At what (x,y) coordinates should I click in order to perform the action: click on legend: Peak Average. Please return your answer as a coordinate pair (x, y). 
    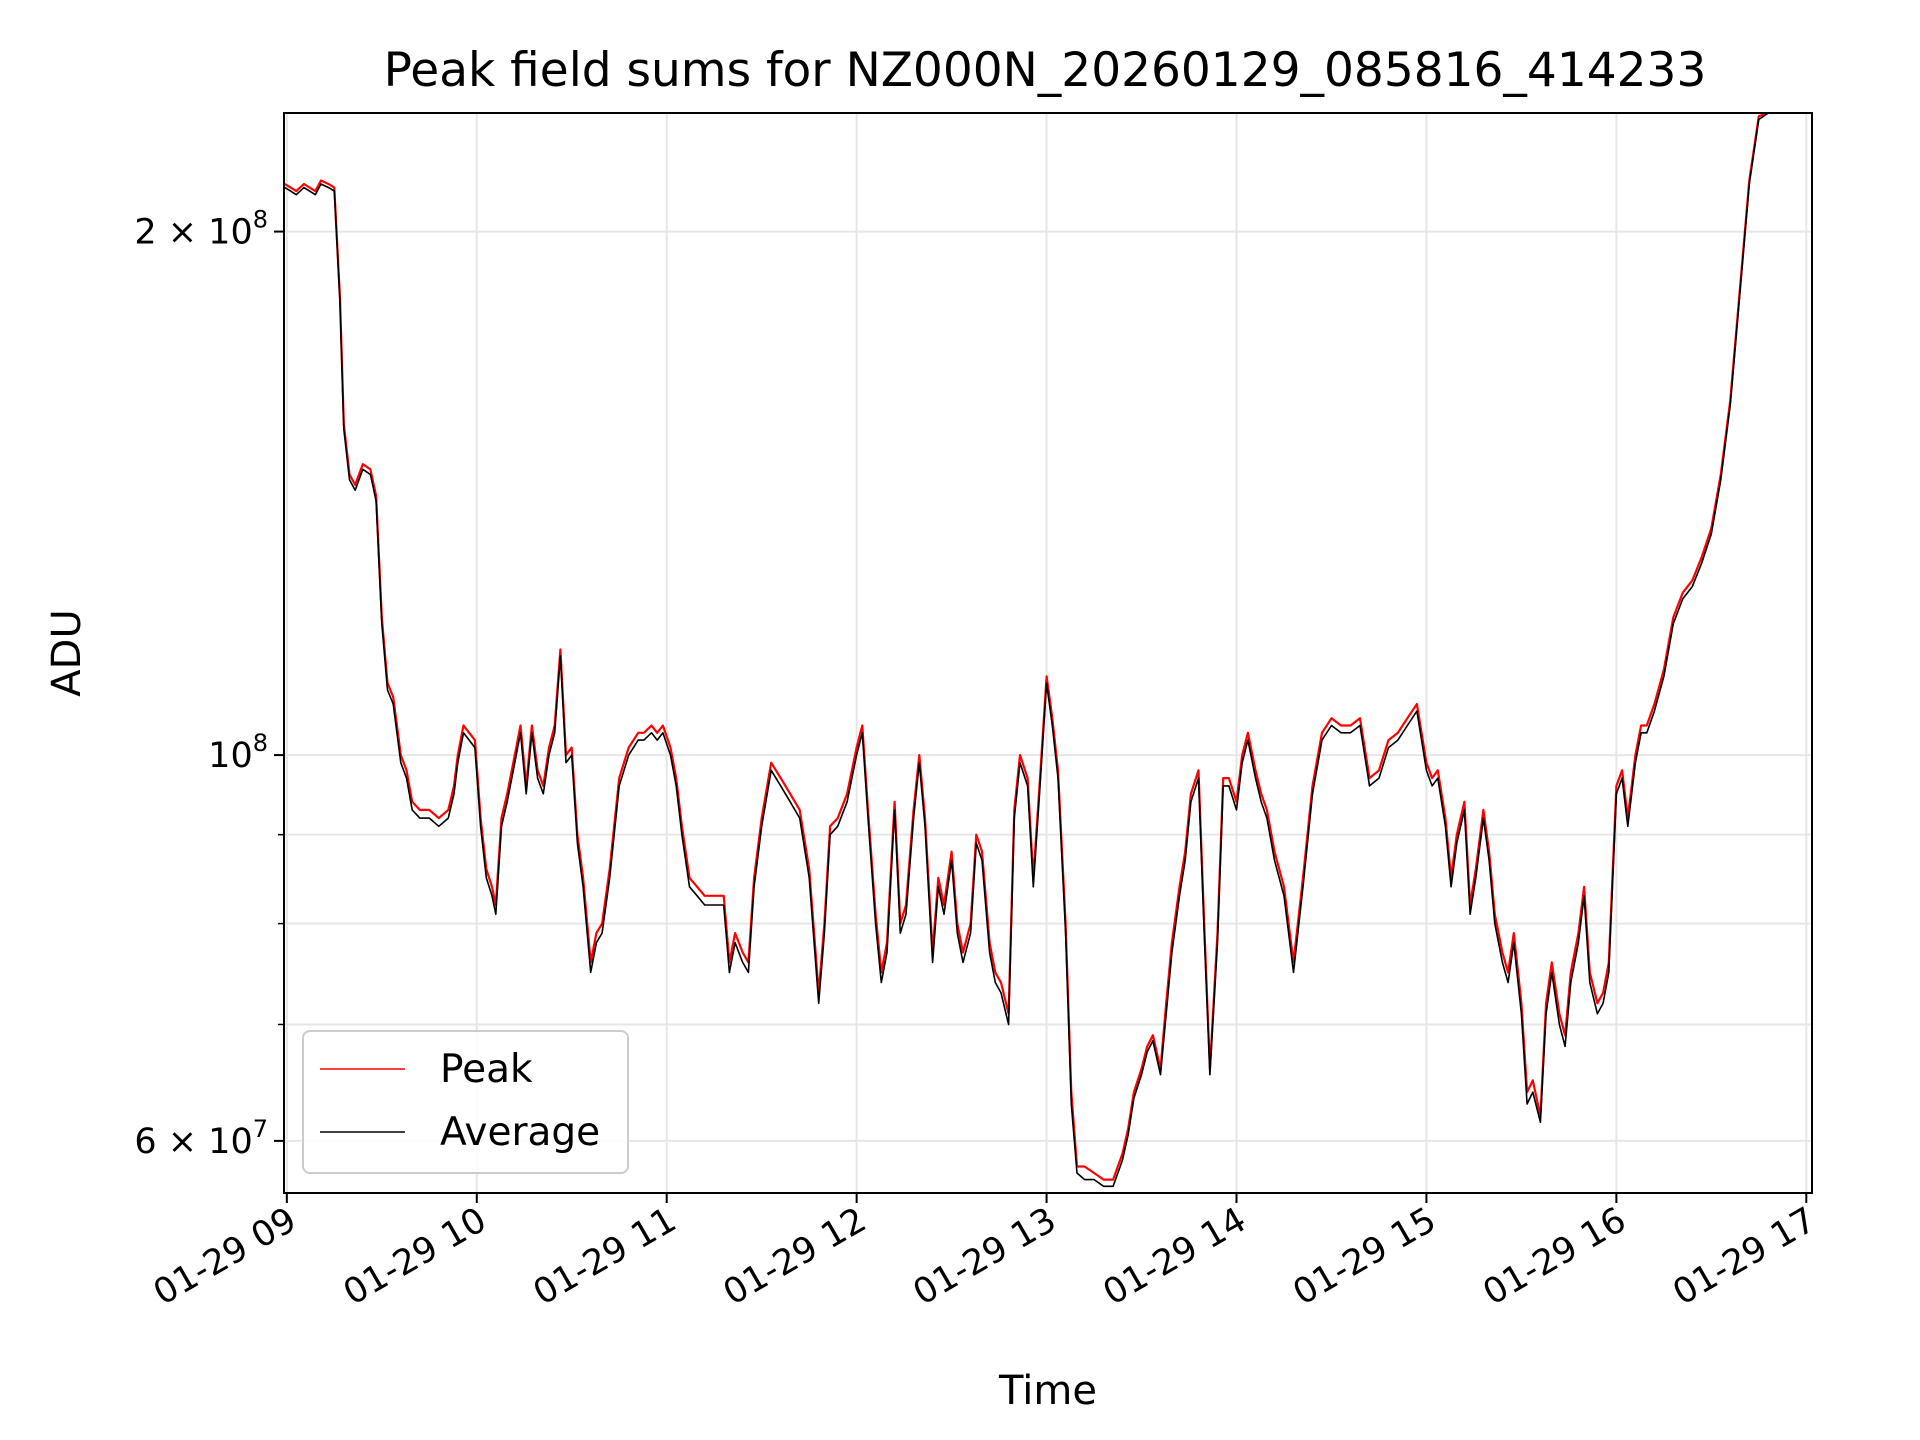
    Looking at the image, I should click on (465, 1102).